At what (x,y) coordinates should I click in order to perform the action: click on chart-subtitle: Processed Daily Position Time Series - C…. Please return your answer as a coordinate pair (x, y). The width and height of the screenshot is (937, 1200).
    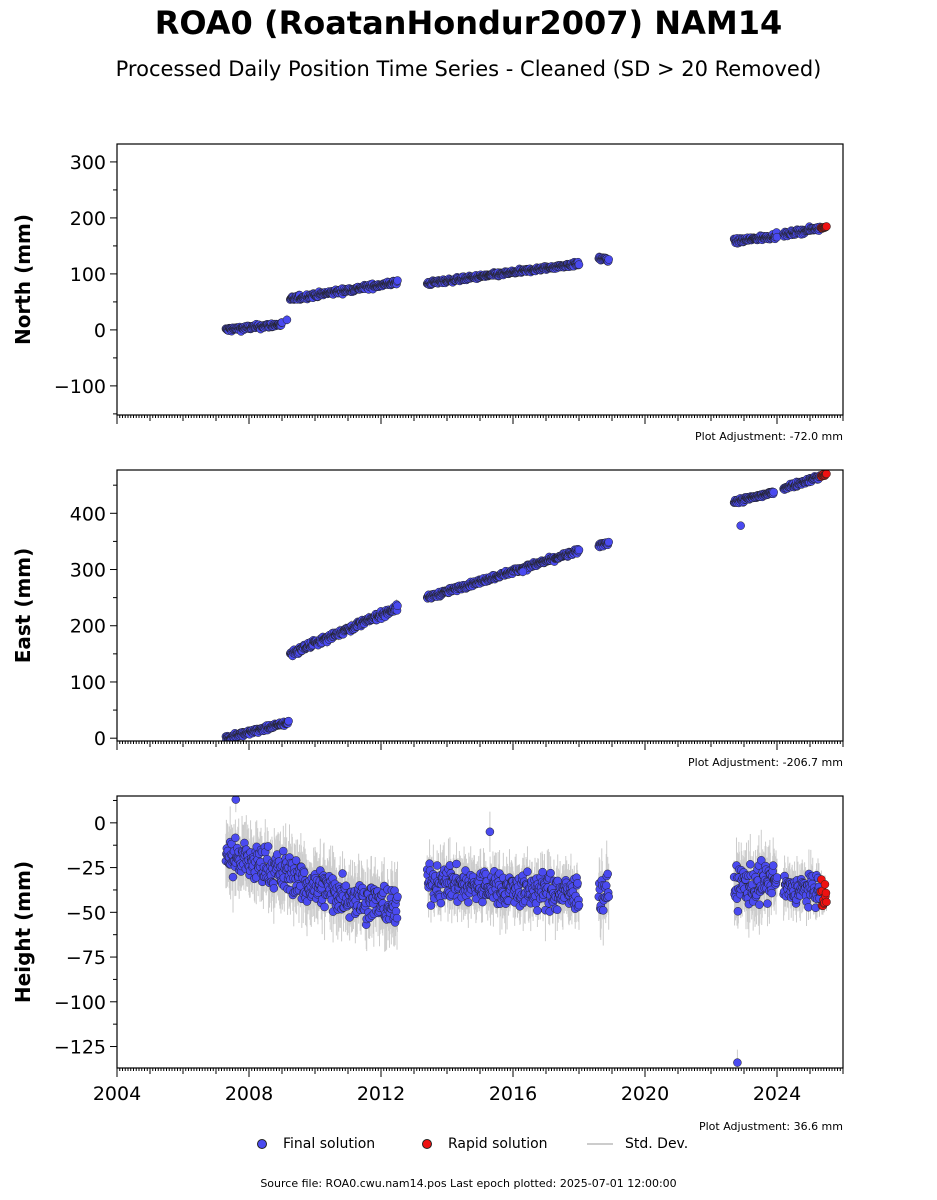
    Looking at the image, I should click on (468, 69).